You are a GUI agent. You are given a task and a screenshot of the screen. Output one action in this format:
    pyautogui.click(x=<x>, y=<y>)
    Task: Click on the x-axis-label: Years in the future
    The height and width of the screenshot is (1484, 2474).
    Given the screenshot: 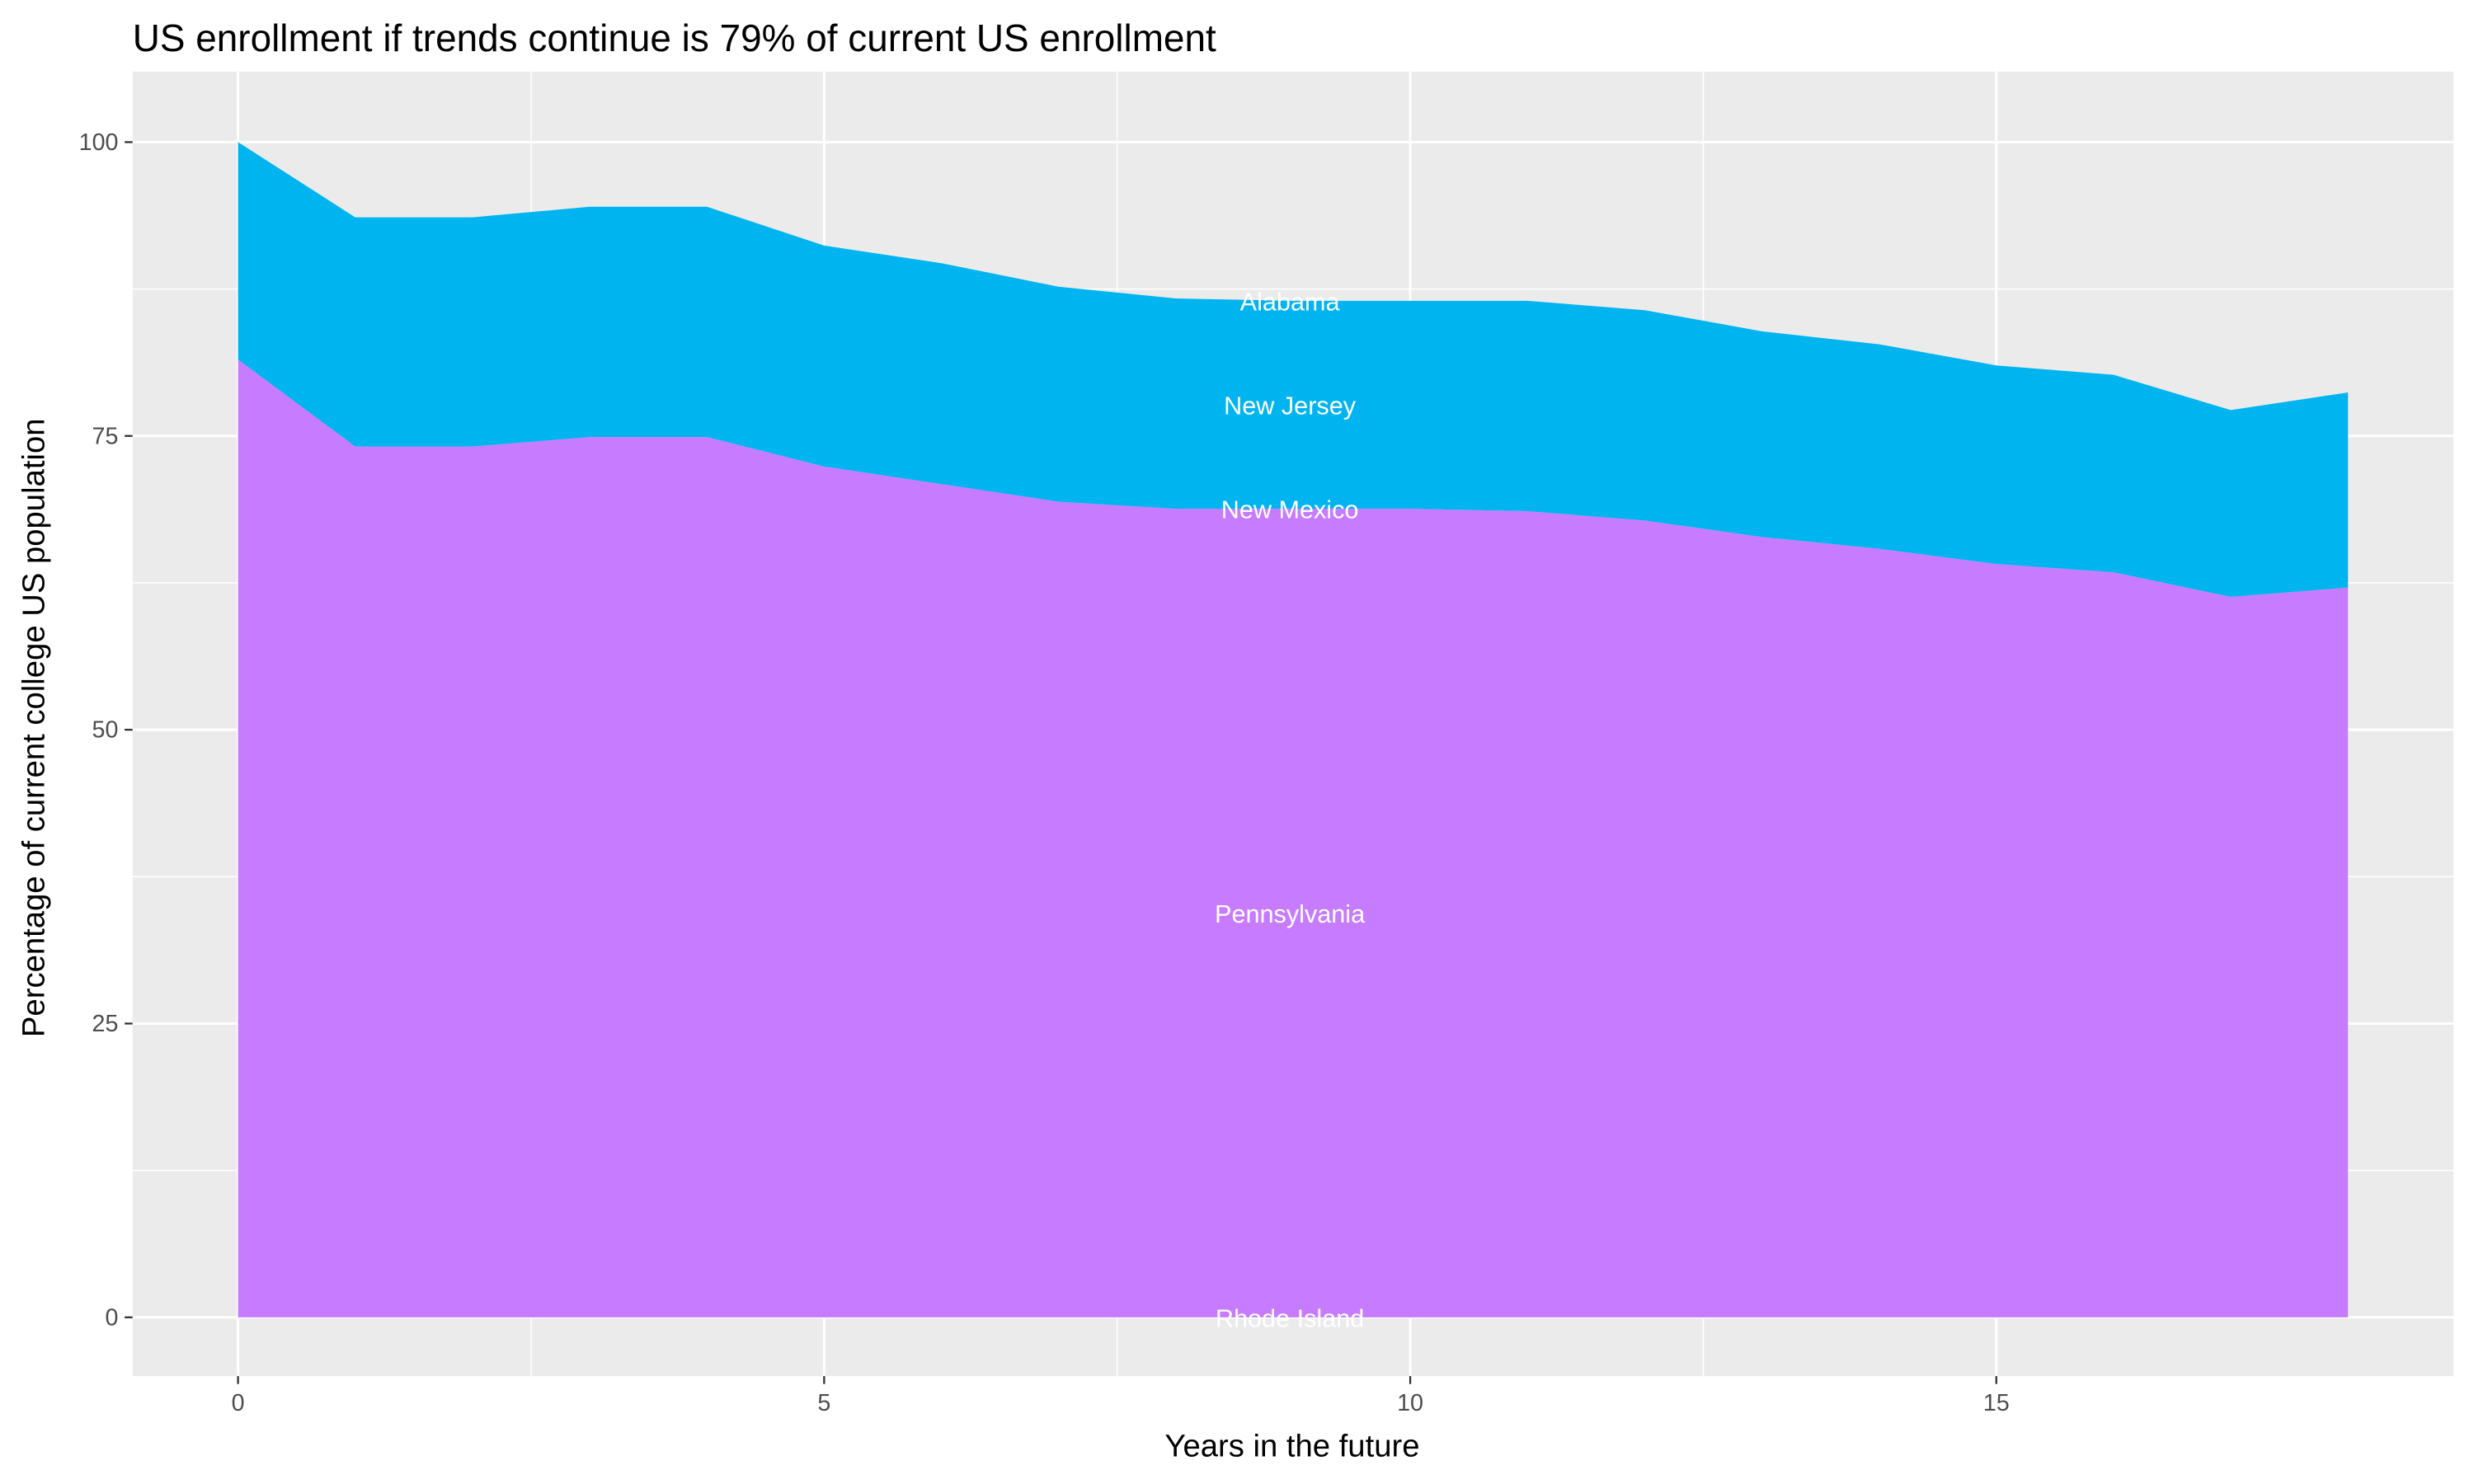 What is the action you would take?
    pyautogui.click(x=1291, y=1446)
    